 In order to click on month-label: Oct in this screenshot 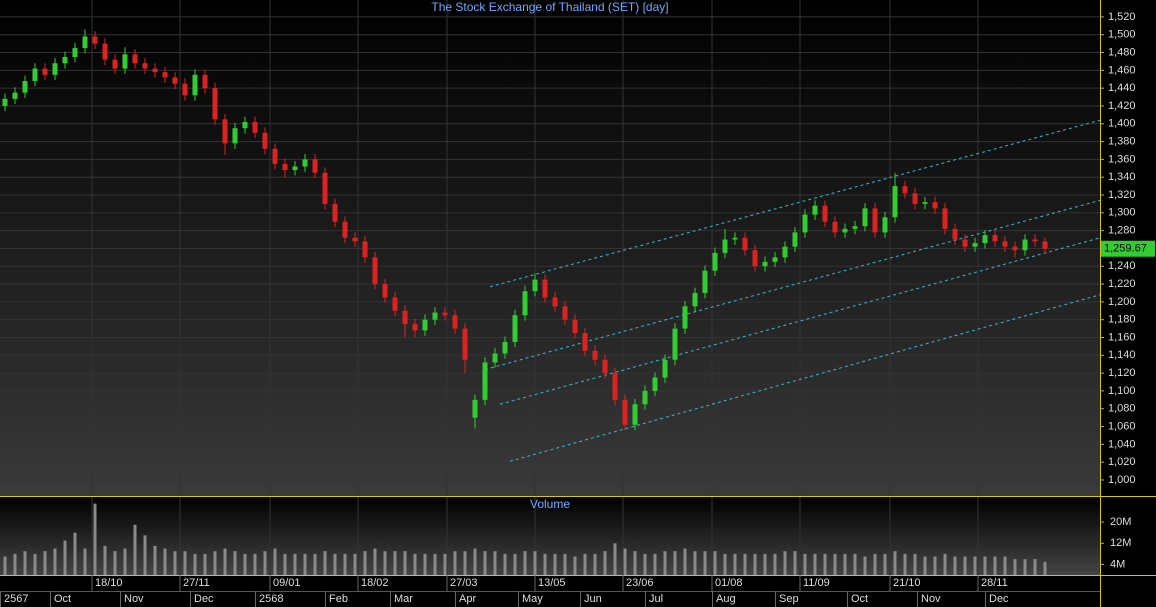, I will do `click(62, 599)`.